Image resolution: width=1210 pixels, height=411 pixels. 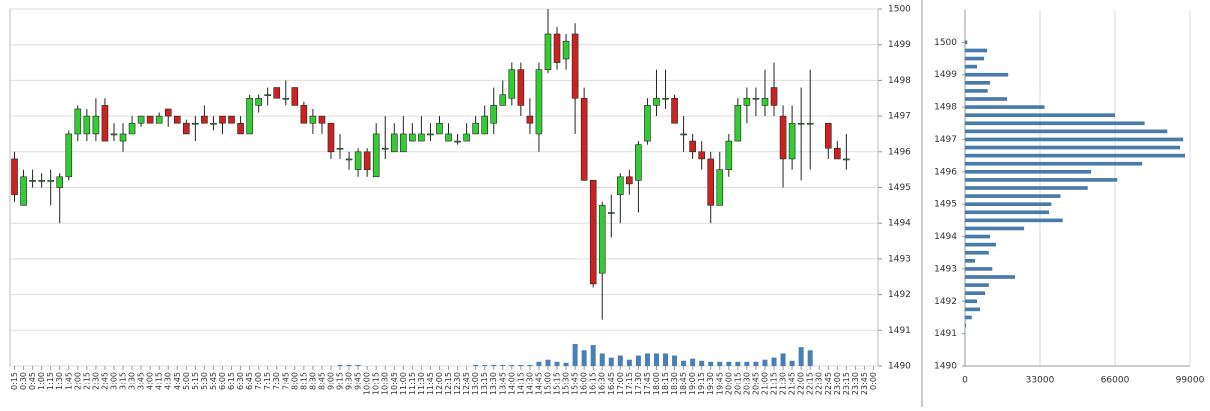 I want to click on y-tick-label: 1499, so click(x=899, y=45).